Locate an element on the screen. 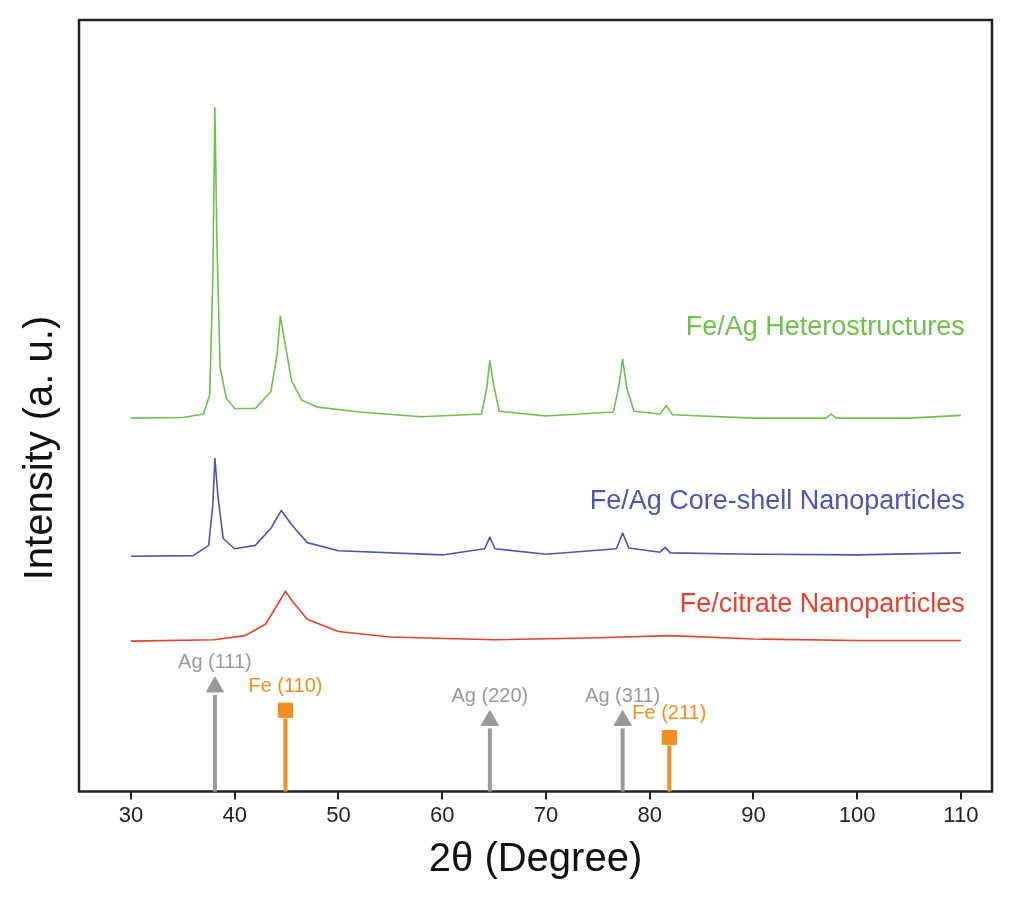 This screenshot has height=898, width=1017. y-axis-title: Intensity (a. u.) is located at coordinates (38, 448).